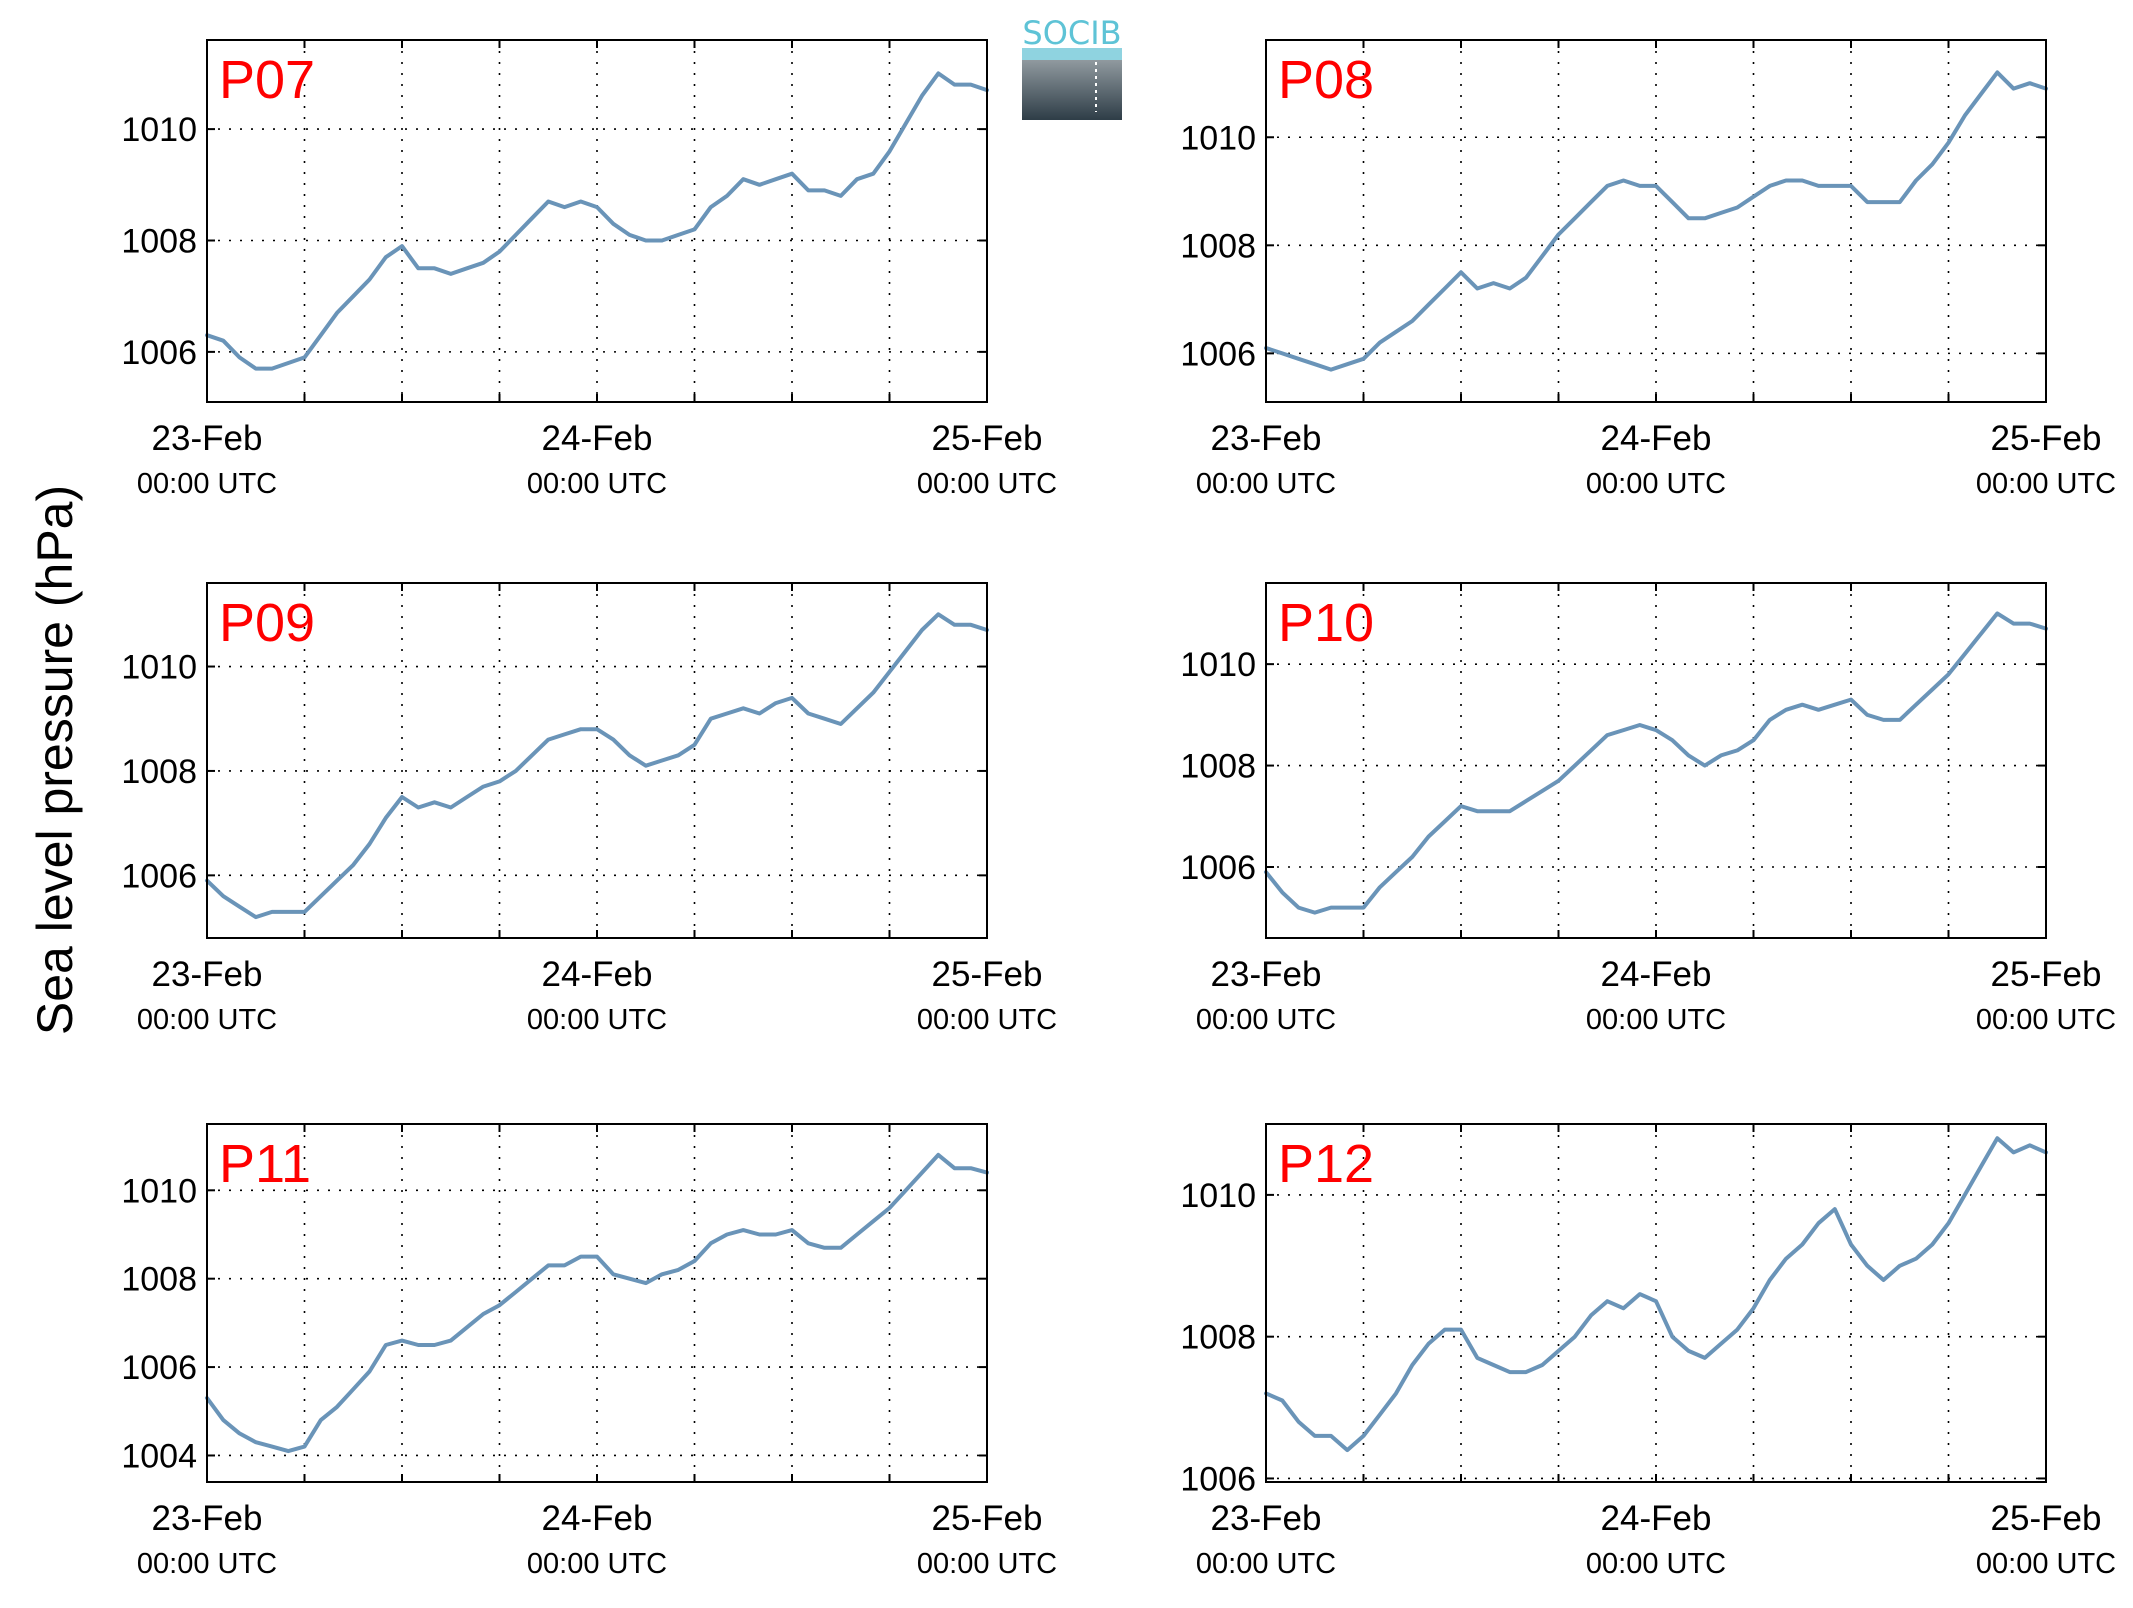 The image size is (2133, 1608). Describe the element at coordinates (267, 80) in the screenshot. I see `panel-label: P07` at that location.